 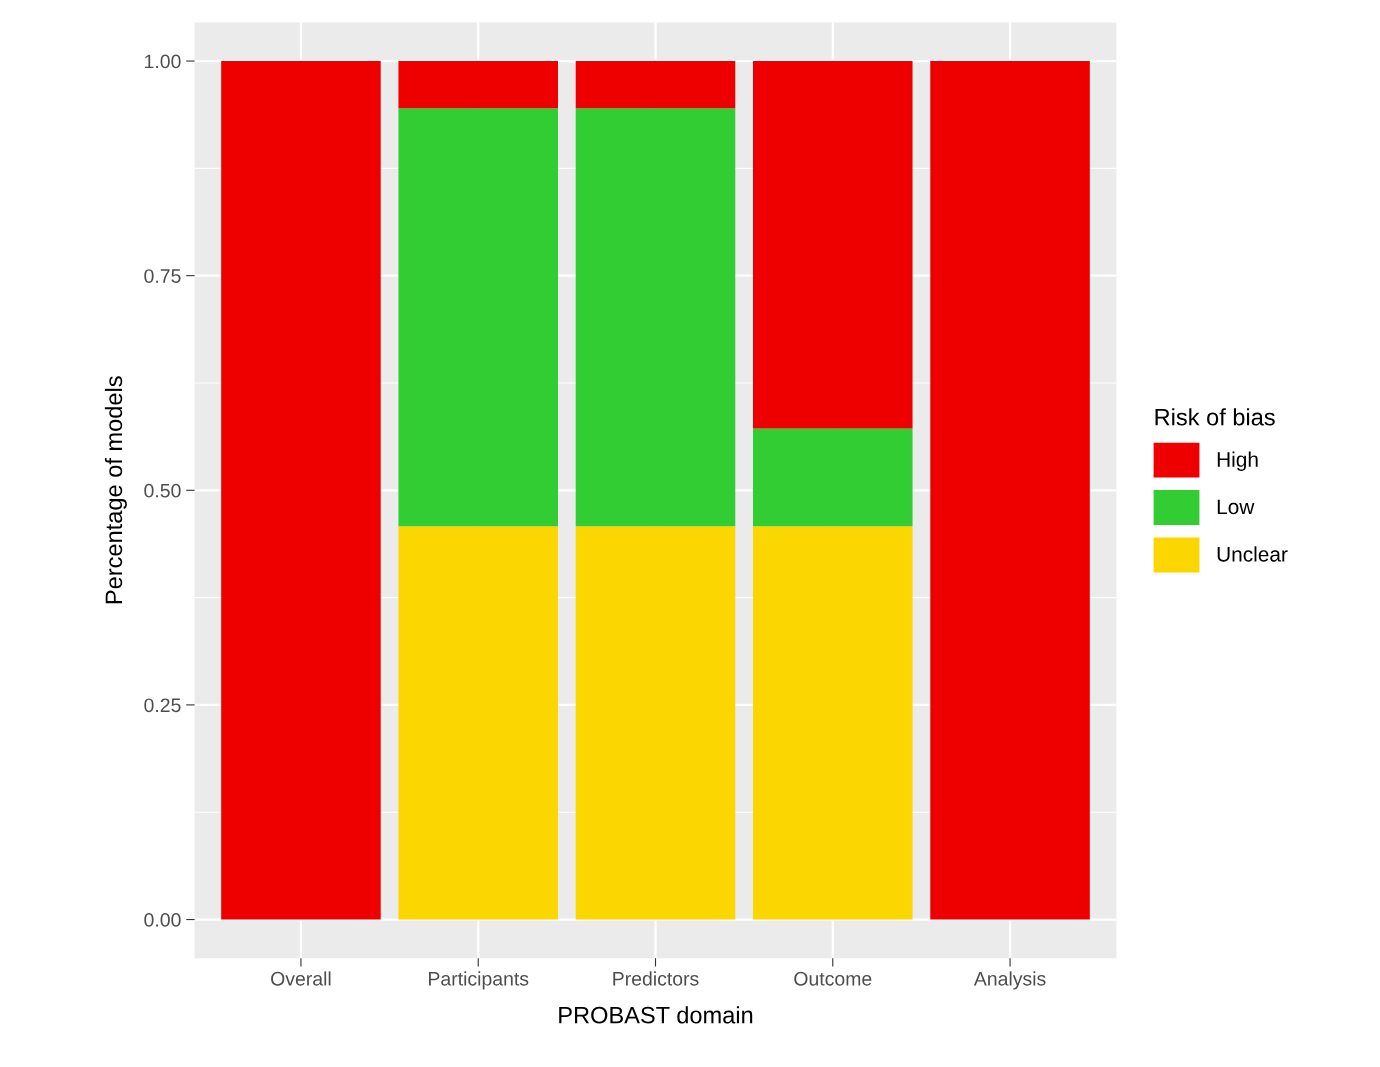 What do you see at coordinates (1237, 461) in the screenshot?
I see `legend-label: High` at bounding box center [1237, 461].